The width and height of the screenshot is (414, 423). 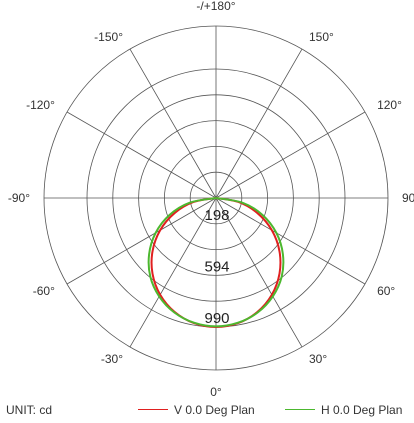 What do you see at coordinates (173, 272) in the screenshot?
I see `grid-spoke--30` at bounding box center [173, 272].